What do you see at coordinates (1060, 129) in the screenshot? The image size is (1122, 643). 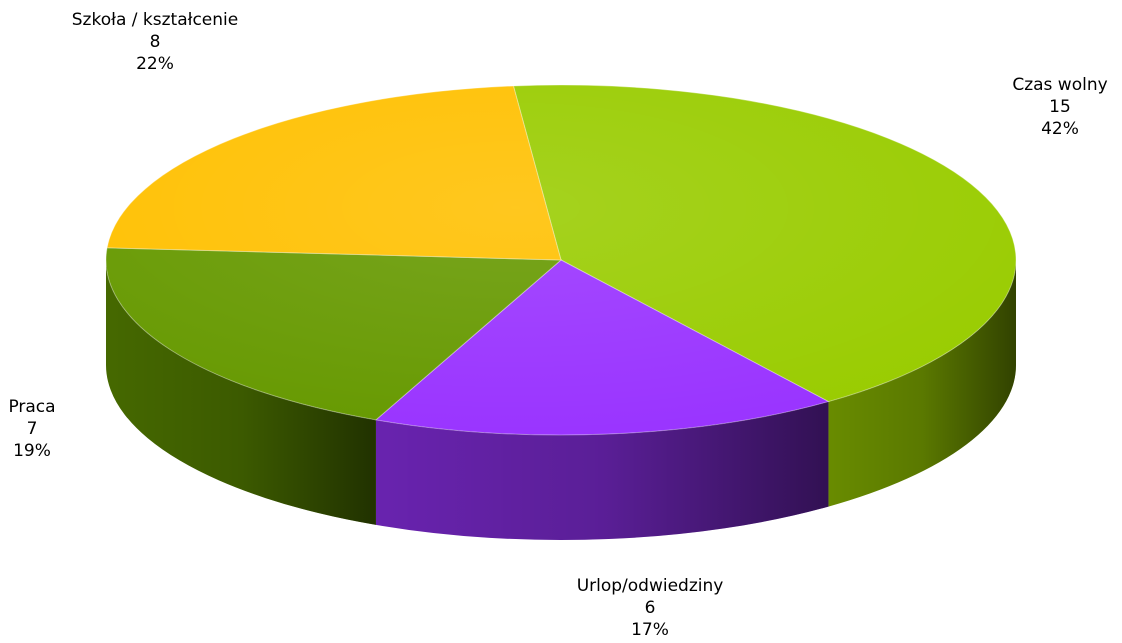 I see `slice-percent: 42%` at bounding box center [1060, 129].